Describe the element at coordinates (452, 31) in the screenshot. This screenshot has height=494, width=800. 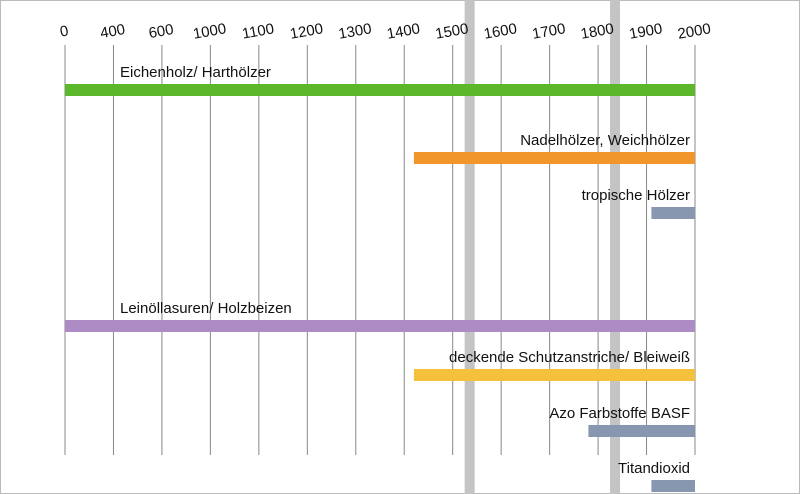
I see `x-tick-label: 1500` at that location.